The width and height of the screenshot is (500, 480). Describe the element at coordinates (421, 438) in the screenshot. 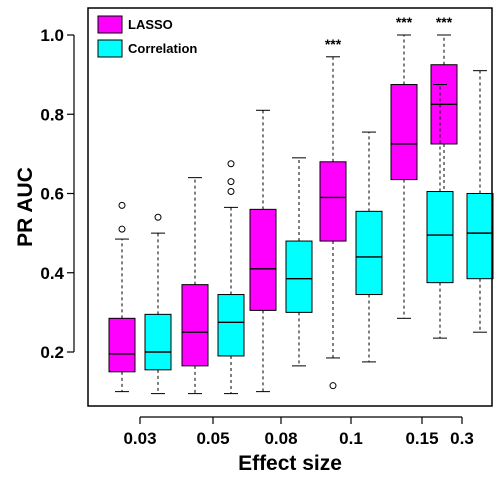

I see `x-tick-label: 0.15` at that location.